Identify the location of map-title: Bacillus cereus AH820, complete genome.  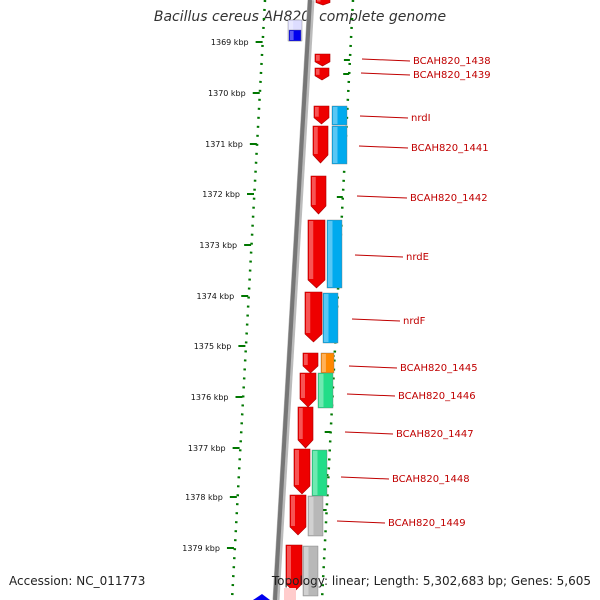
(300, 17).